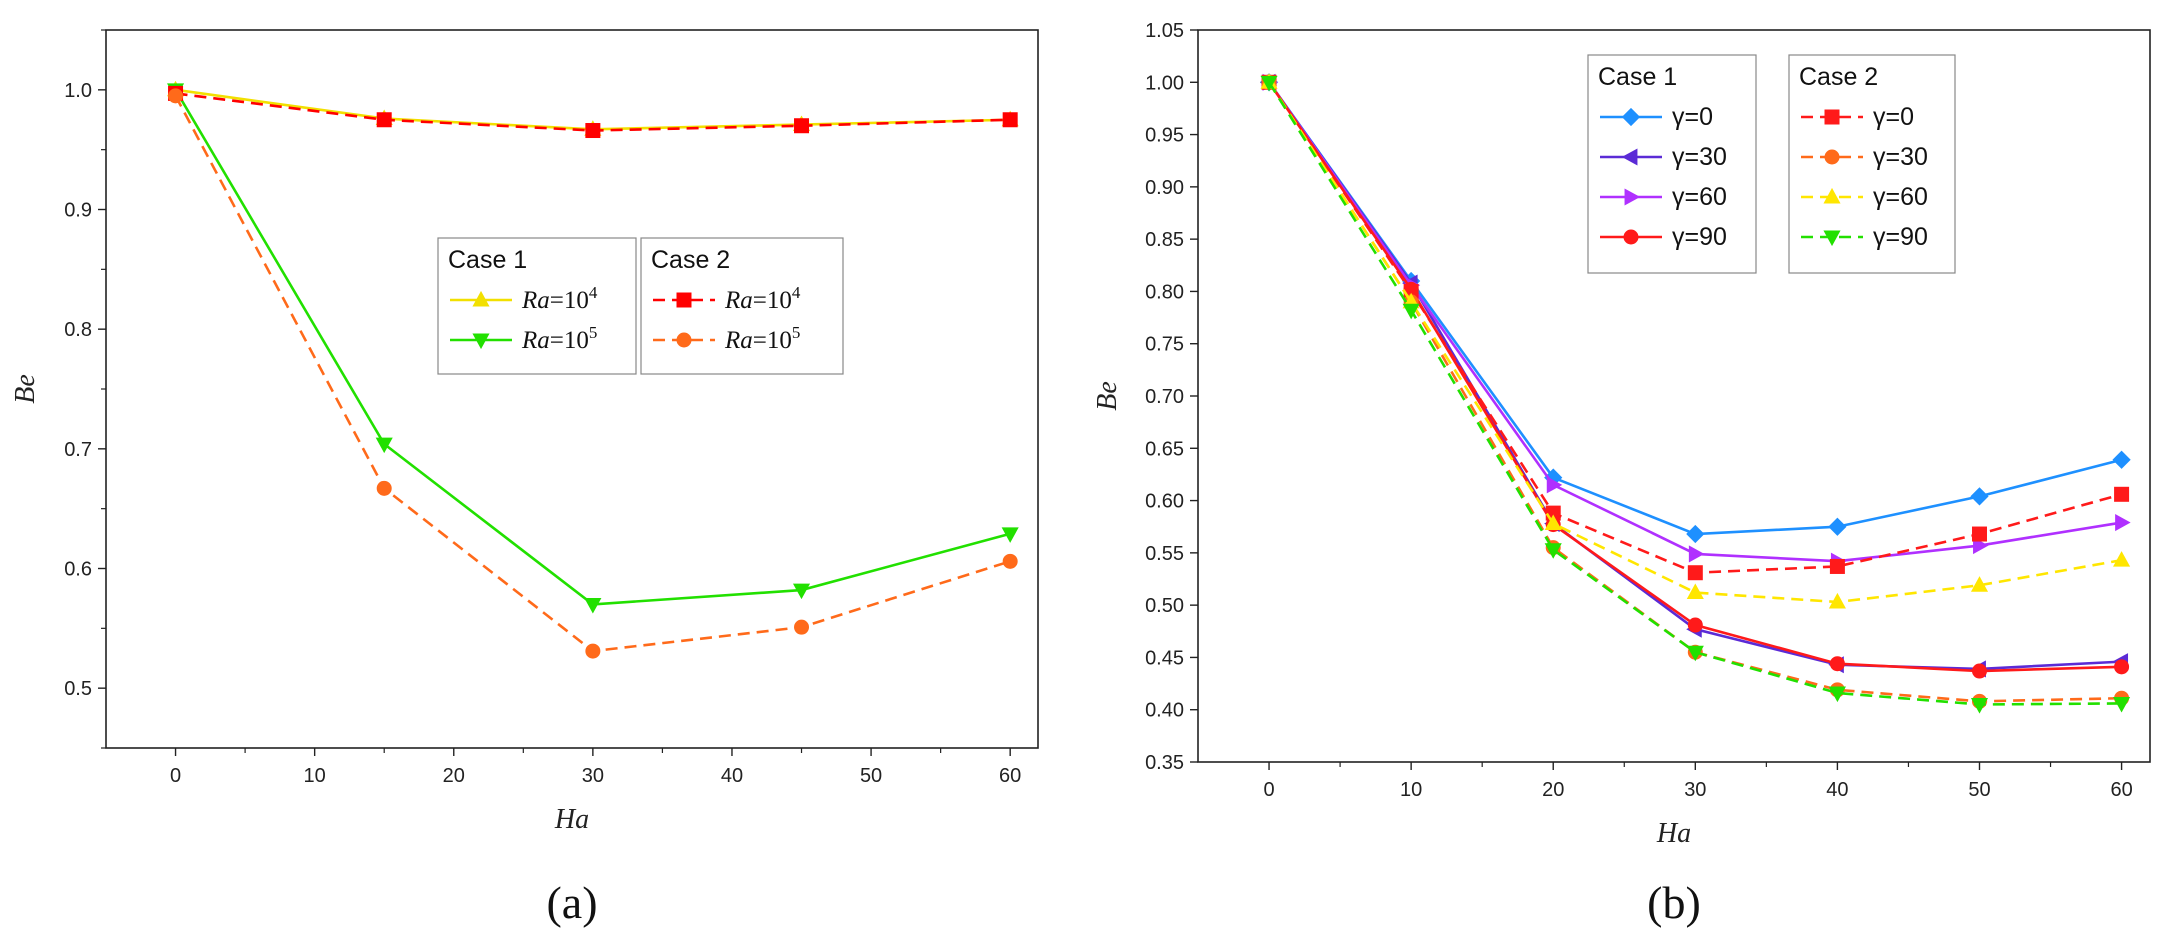 This screenshot has width=2161, height=942. Describe the element at coordinates (1872, 164) in the screenshot. I see `legend-group-2: Case 2 γ=0 γ=30 γ=60 γ=90` at that location.